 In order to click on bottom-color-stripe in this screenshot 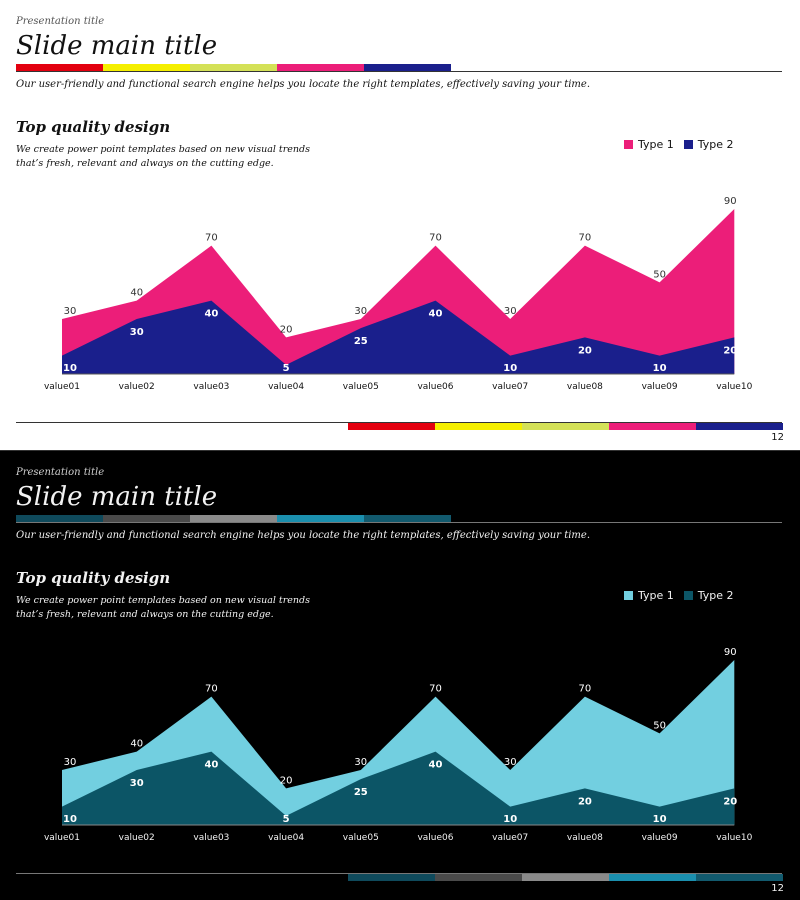, I will do `click(565, 426)`.